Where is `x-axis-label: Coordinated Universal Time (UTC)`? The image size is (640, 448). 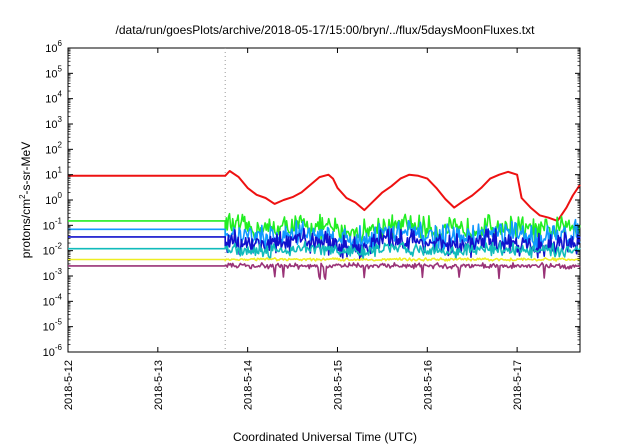 x-axis-label: Coordinated Universal Time (UTC) is located at coordinates (325, 437).